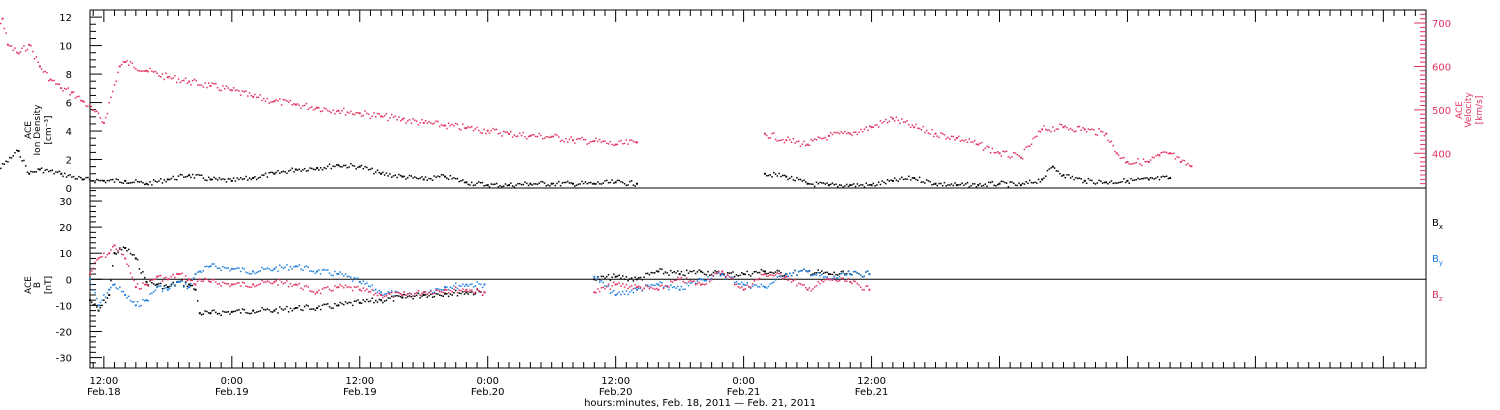 This screenshot has width=1500, height=410. Describe the element at coordinates (69, 132) in the screenshot. I see `top-left-tick-label: 4` at that location.